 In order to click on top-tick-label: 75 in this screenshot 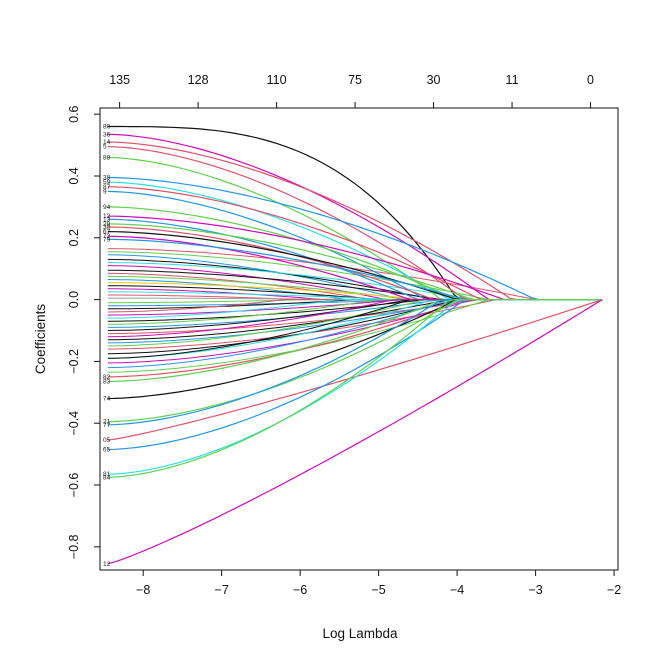, I will do `click(355, 80)`.